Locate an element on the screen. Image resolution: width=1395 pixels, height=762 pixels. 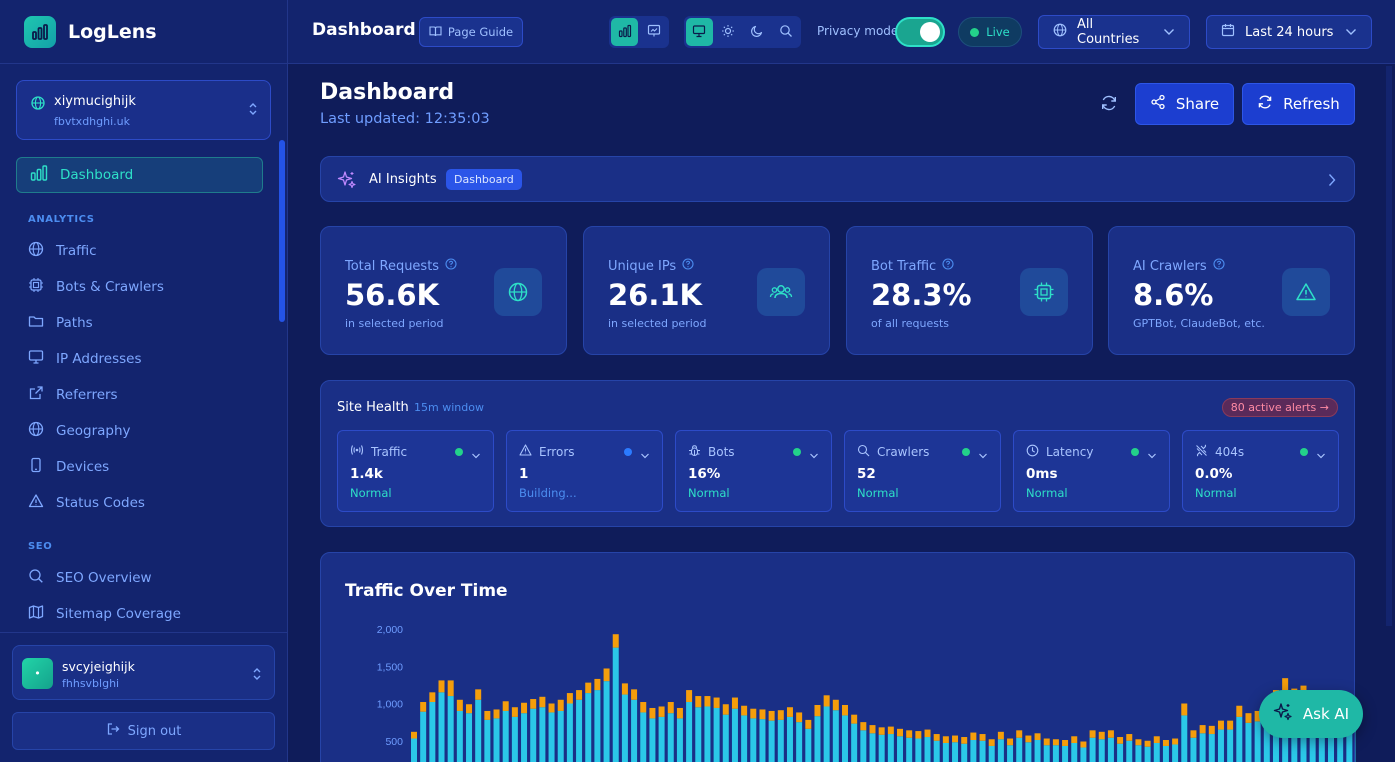
sidebar-item-referrers: Referrers is located at coordinates (139, 395).